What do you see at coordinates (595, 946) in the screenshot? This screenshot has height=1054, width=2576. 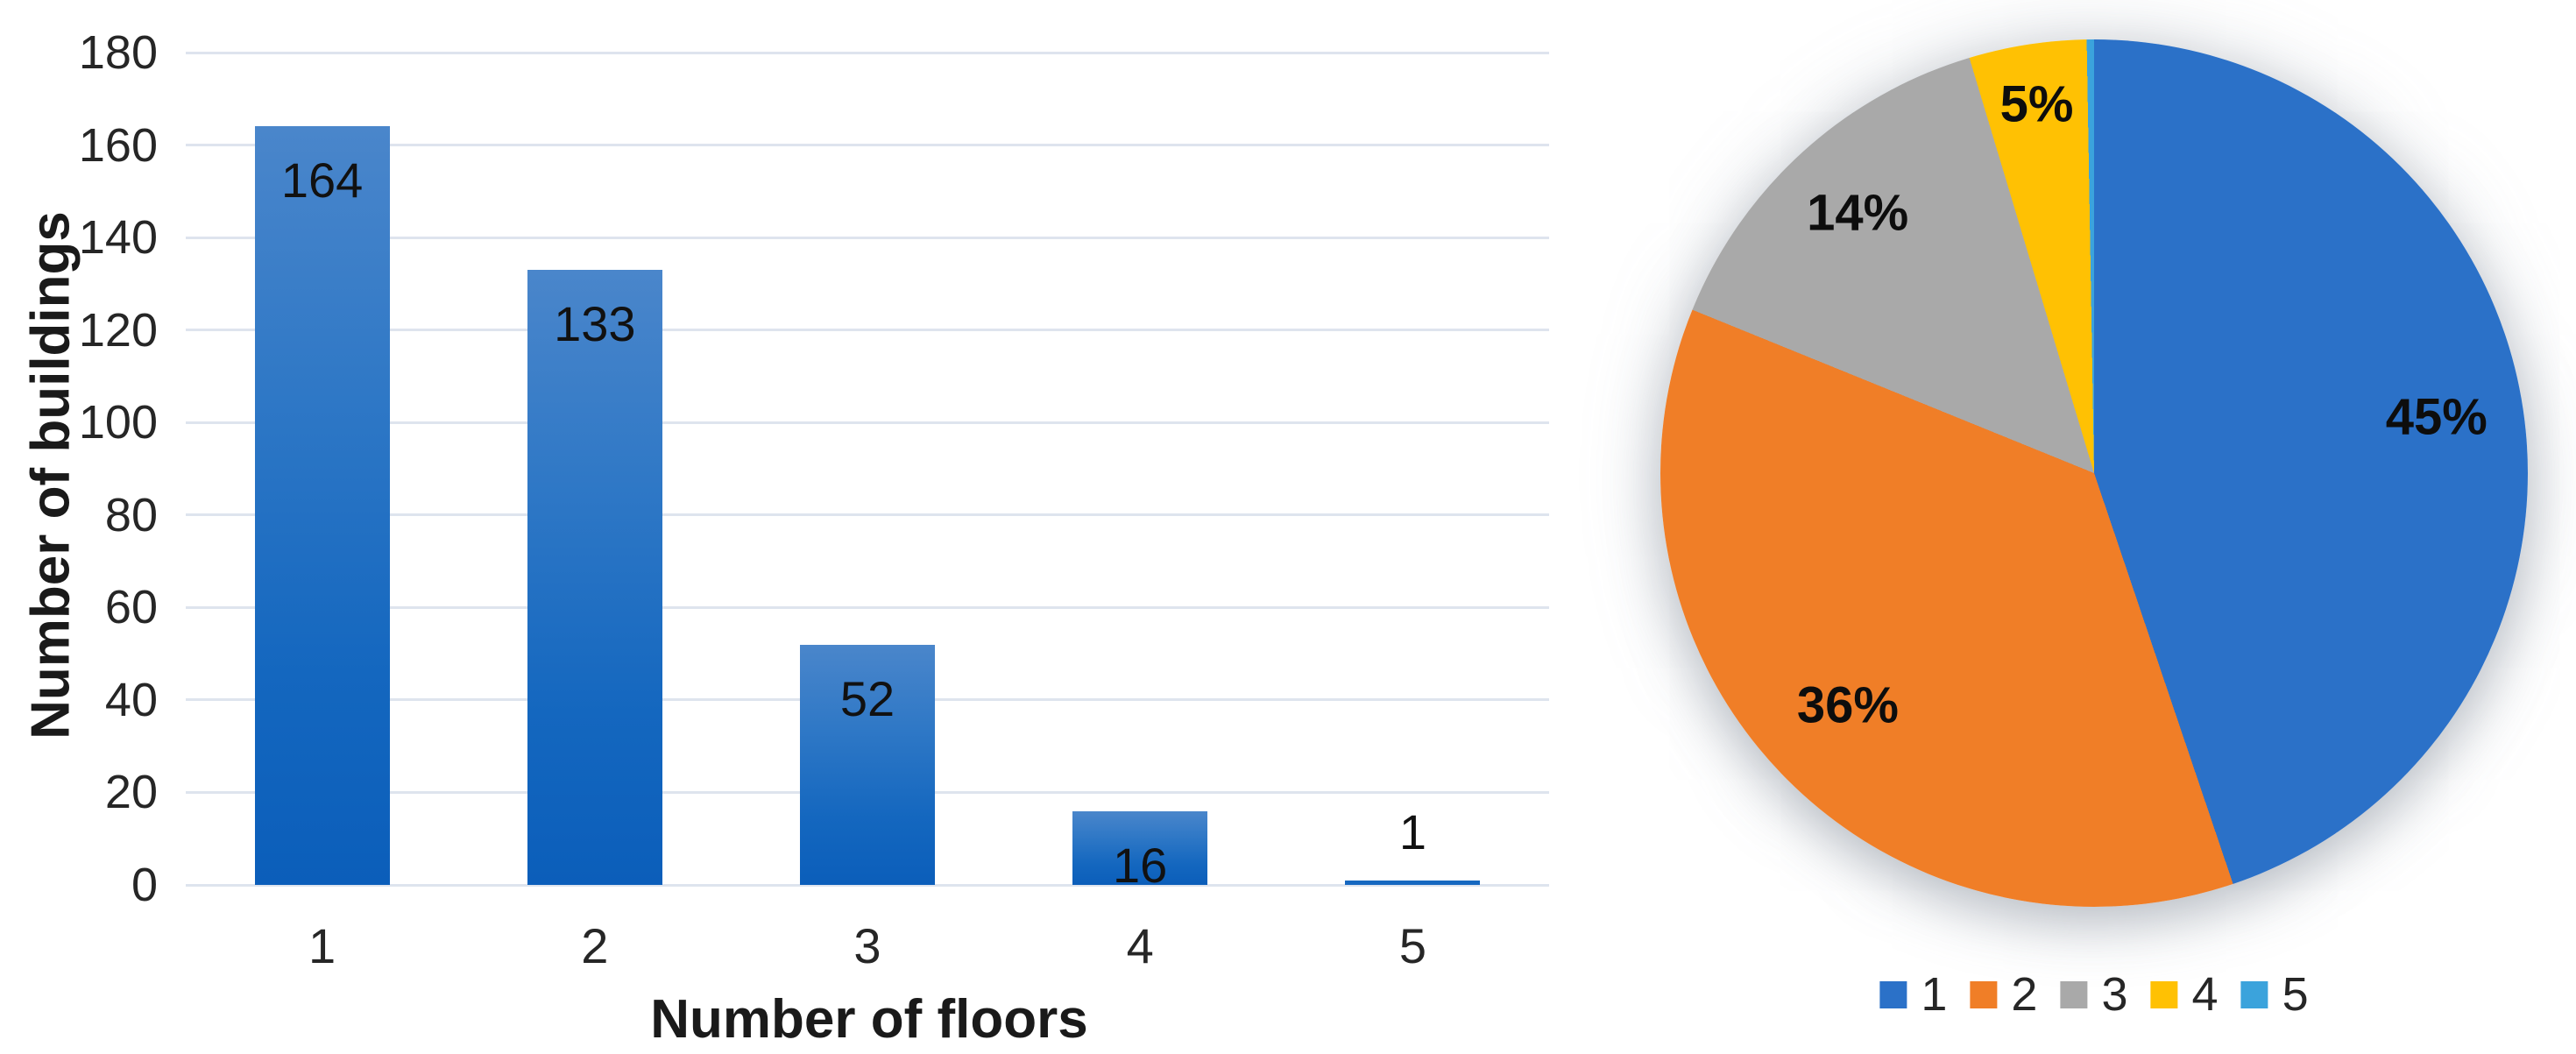 I see `x-tick-label: 2` at bounding box center [595, 946].